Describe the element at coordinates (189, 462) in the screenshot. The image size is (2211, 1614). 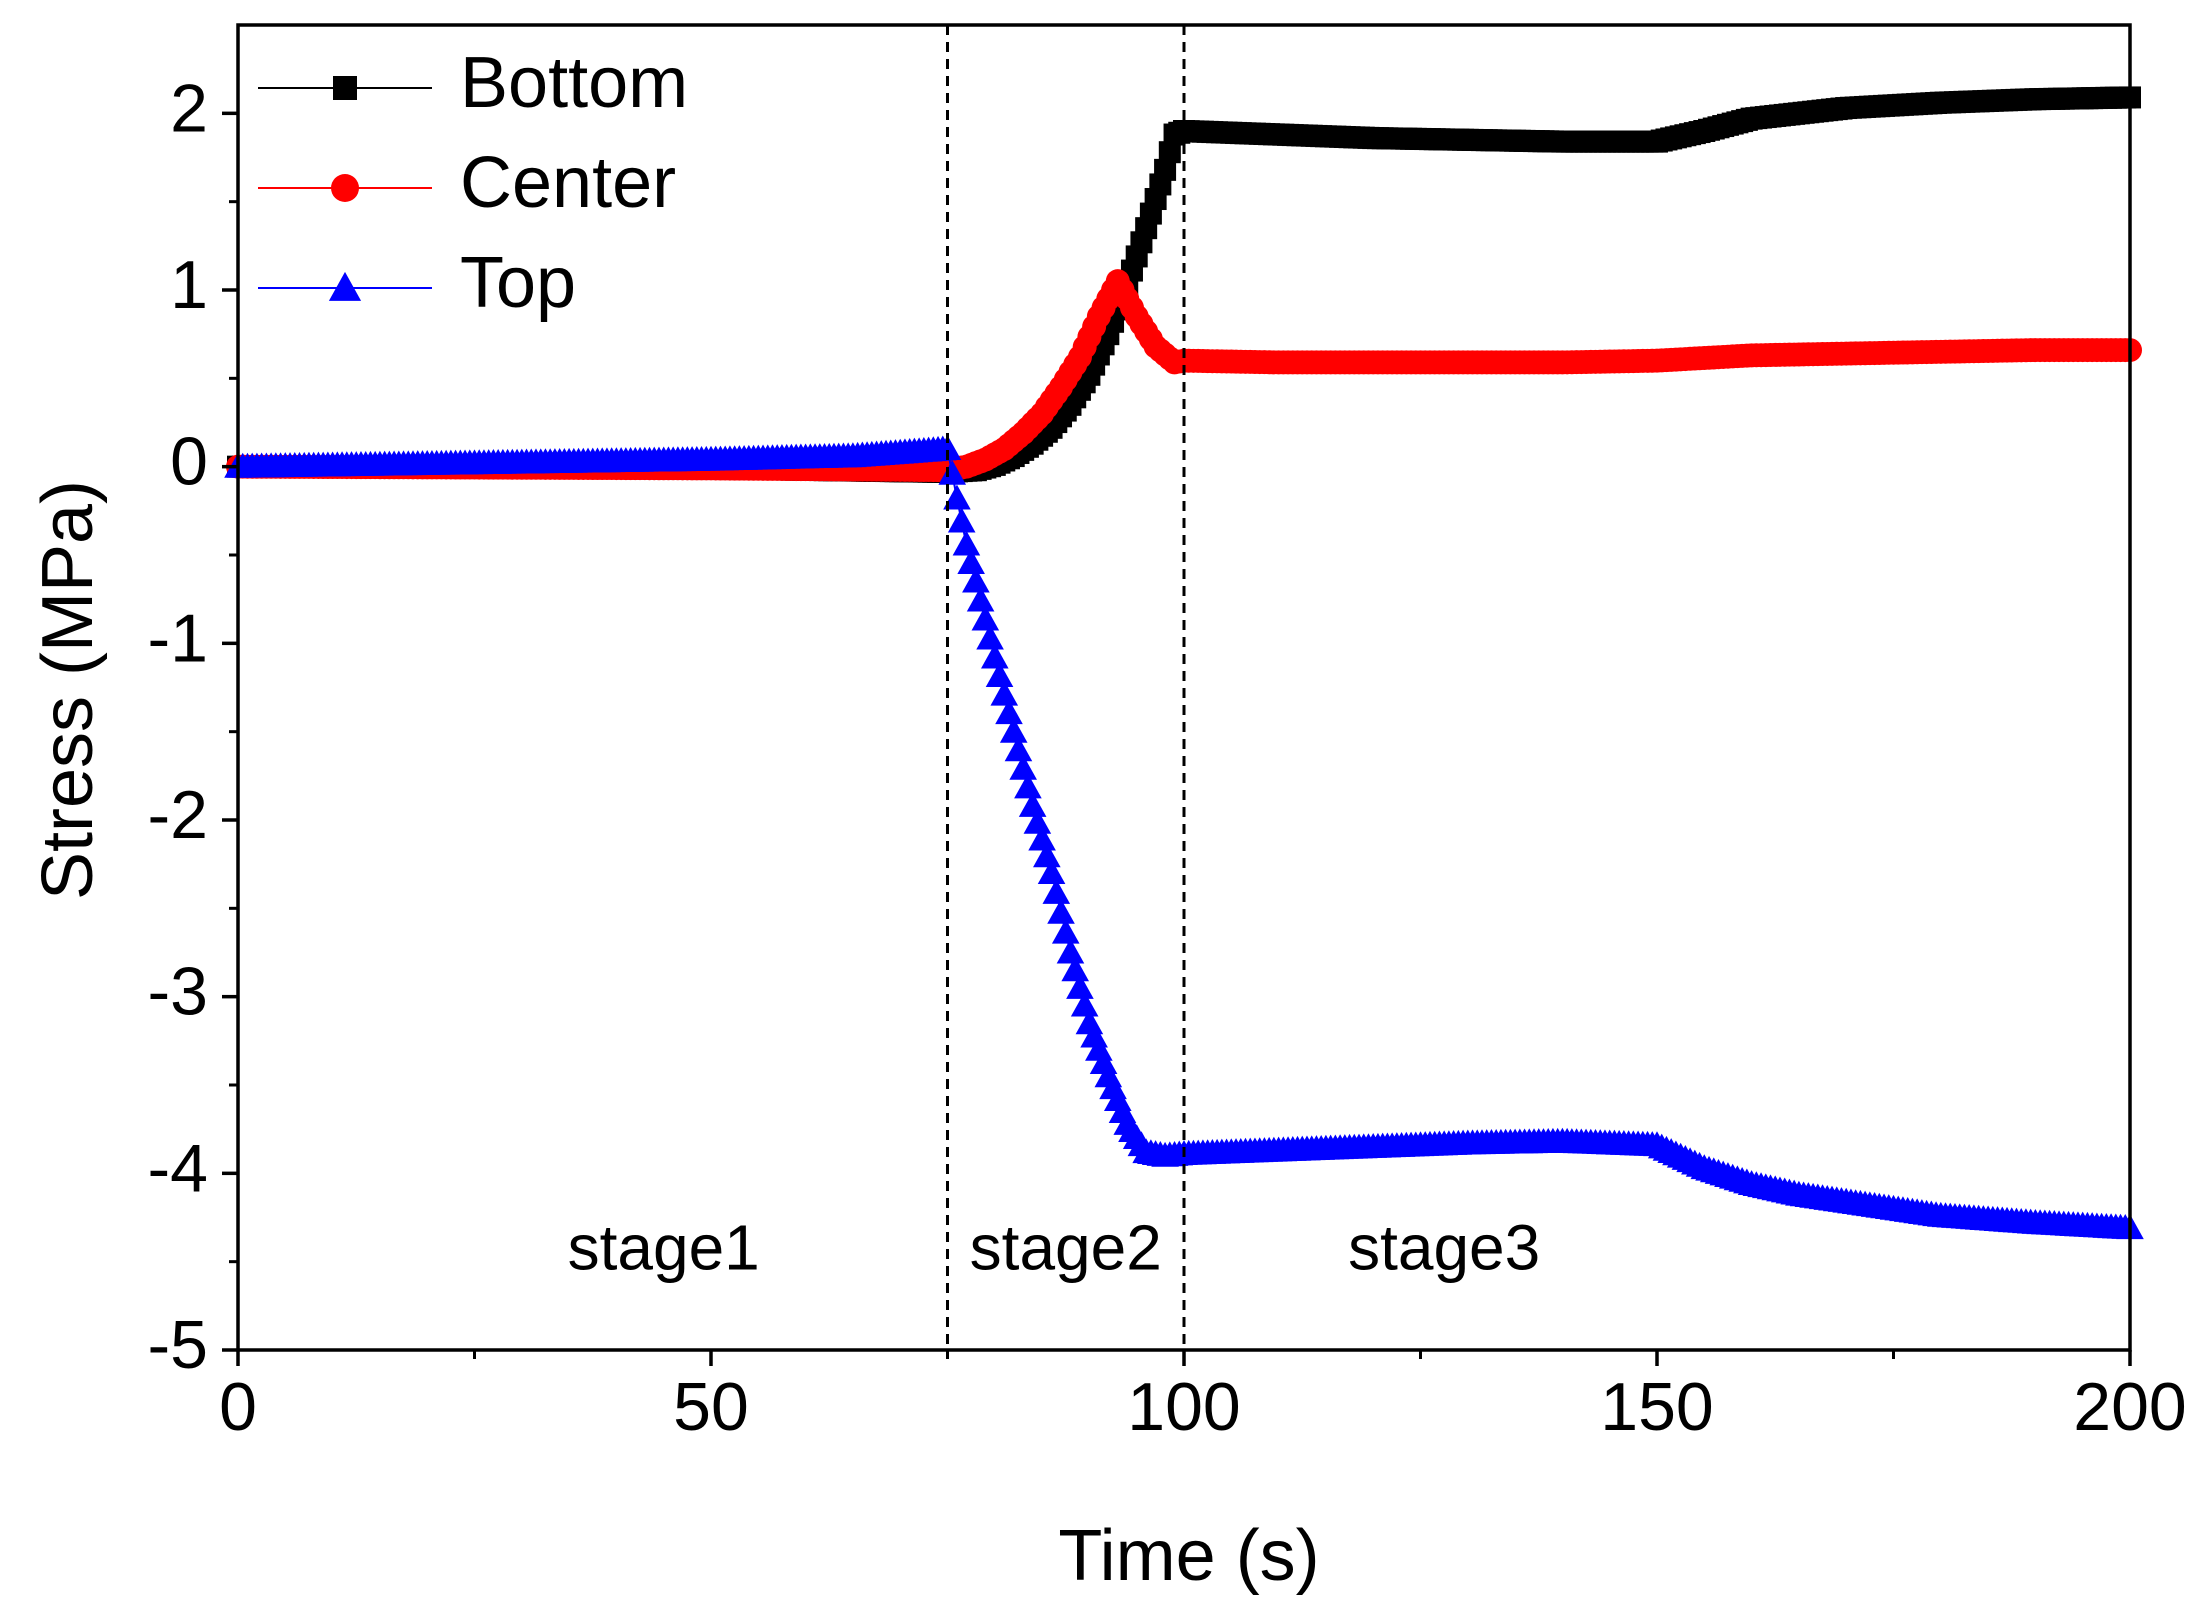
I see `y-tick-label: 0` at that location.